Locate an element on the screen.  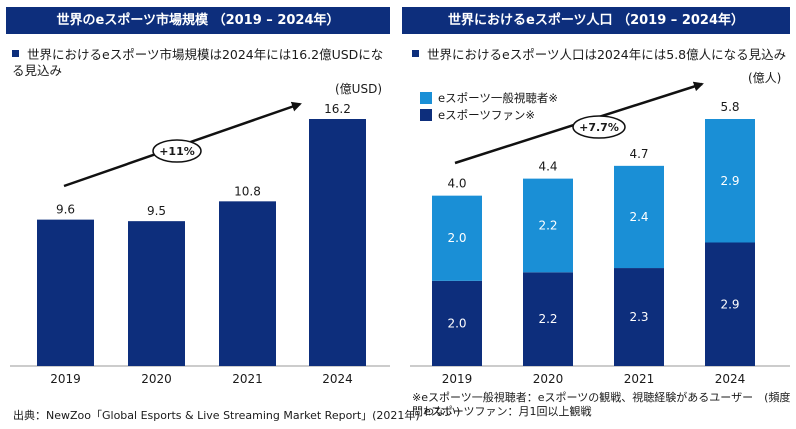
legend-swatch-fans is located at coordinates (426, 114).